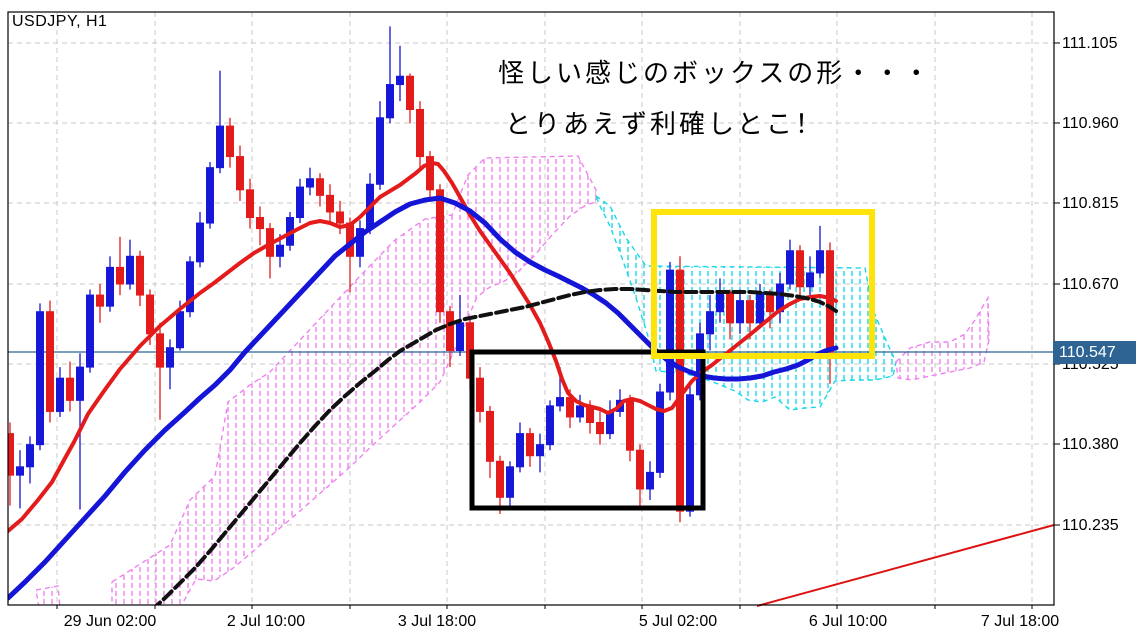 This screenshot has height=640, width=1136. What do you see at coordinates (110, 621) in the screenshot?
I see `x-axis-label: 29 Jun 02:00` at bounding box center [110, 621].